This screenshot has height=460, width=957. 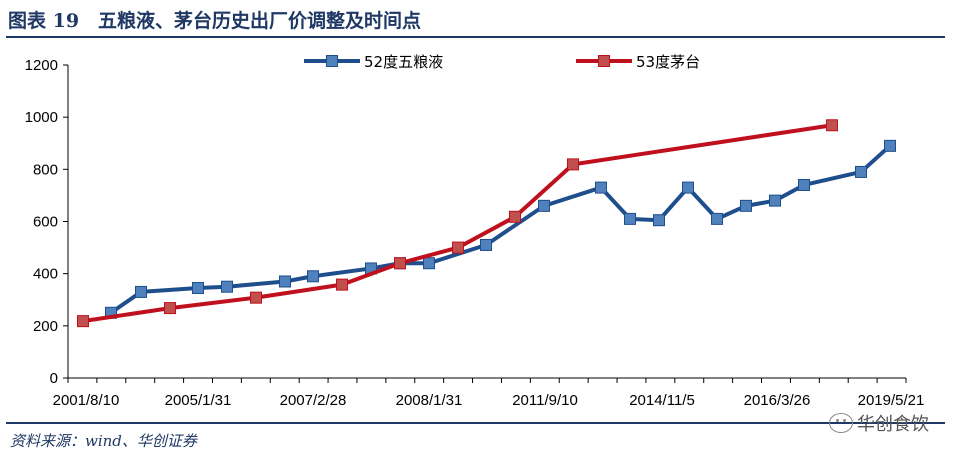 What do you see at coordinates (545, 400) in the screenshot?
I see `x-tick-label: 2011/9/10` at bounding box center [545, 400].